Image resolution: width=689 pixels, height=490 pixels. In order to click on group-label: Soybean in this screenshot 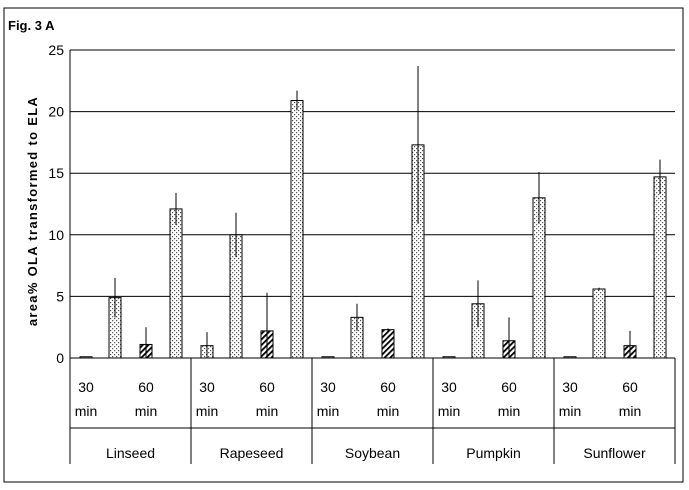, I will do `click(372, 453)`.